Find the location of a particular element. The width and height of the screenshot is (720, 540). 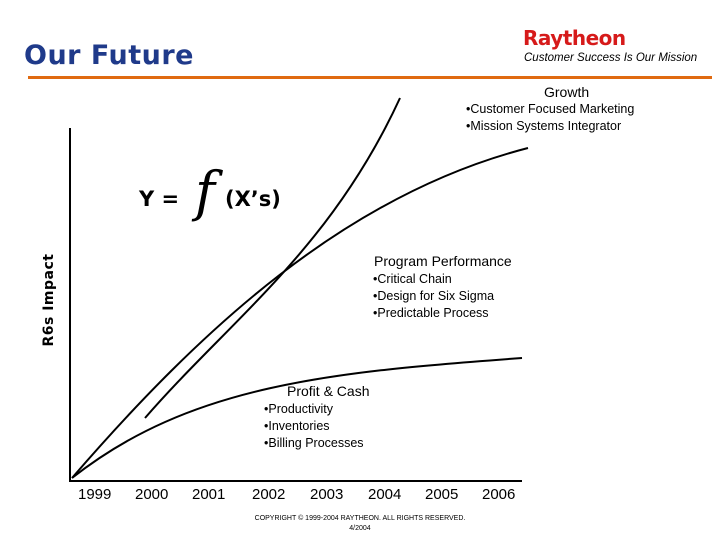

program-bullet: •Critical Chain is located at coordinates (412, 279).